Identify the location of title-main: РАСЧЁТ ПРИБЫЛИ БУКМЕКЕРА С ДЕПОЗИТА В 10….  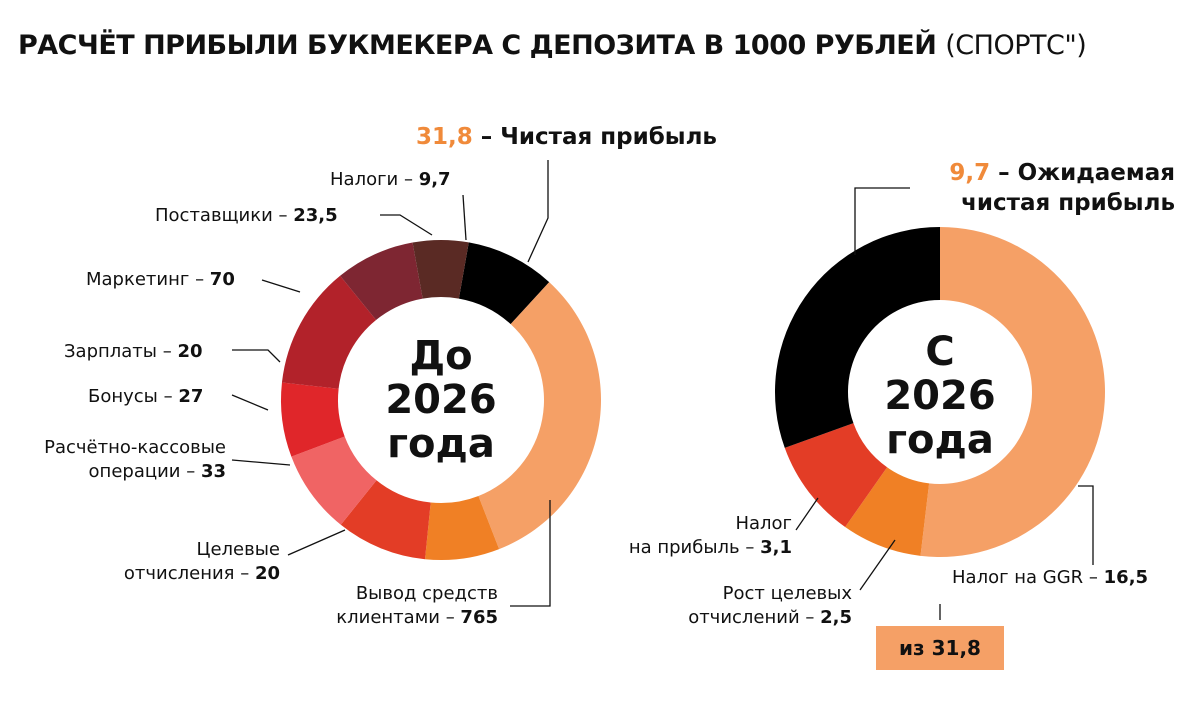
(477, 45).